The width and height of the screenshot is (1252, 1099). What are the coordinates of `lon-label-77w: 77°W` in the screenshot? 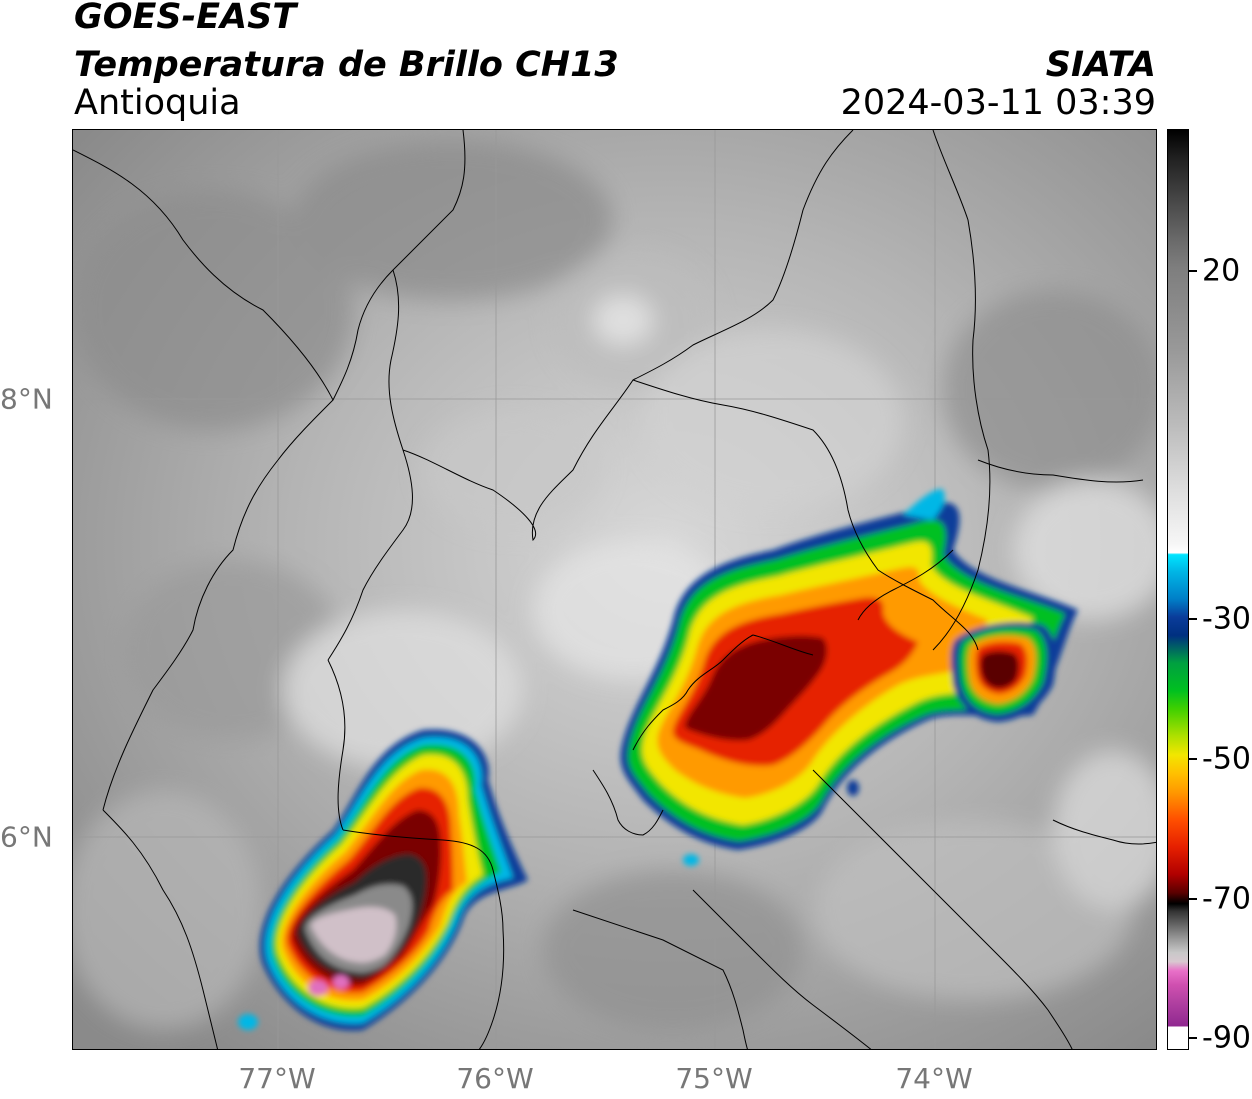 It's located at (277, 1078).